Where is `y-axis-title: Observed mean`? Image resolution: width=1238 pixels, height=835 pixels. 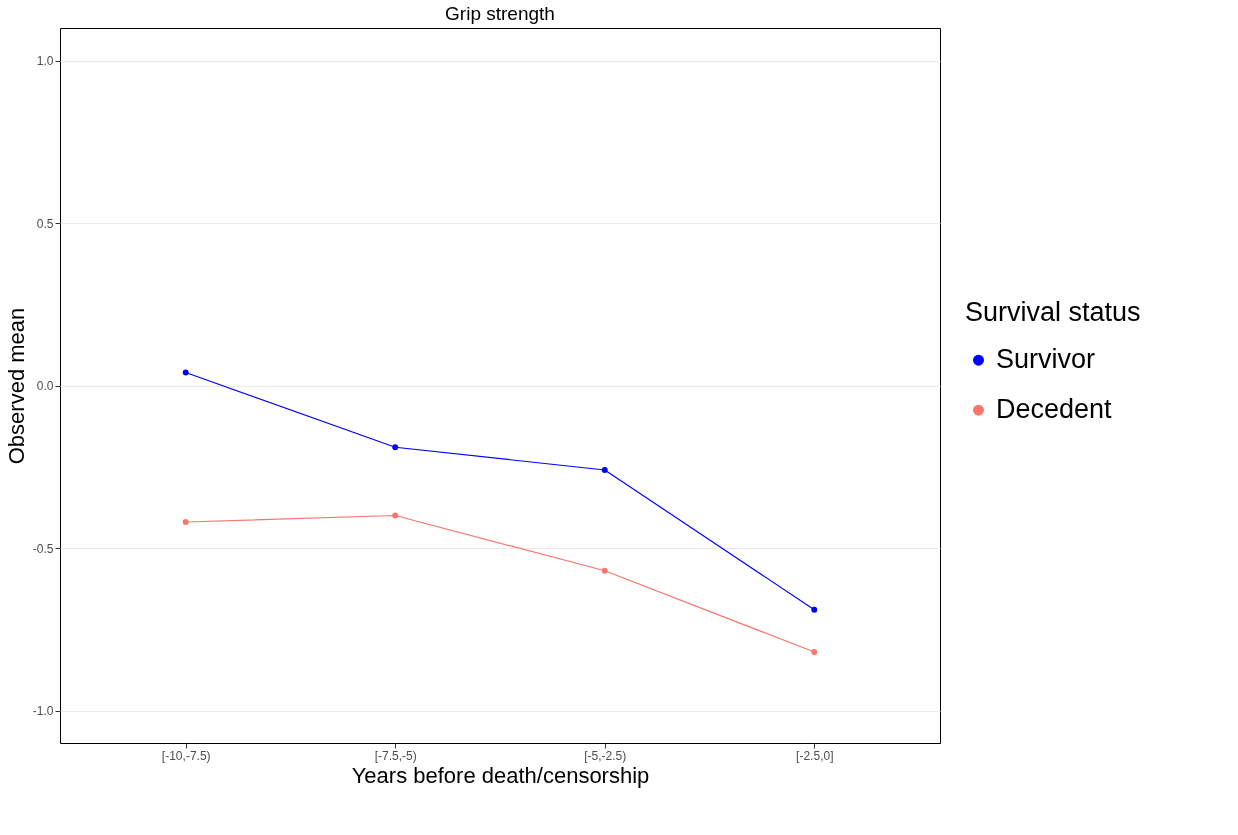 y-axis-title: Observed mean is located at coordinates (16, 386).